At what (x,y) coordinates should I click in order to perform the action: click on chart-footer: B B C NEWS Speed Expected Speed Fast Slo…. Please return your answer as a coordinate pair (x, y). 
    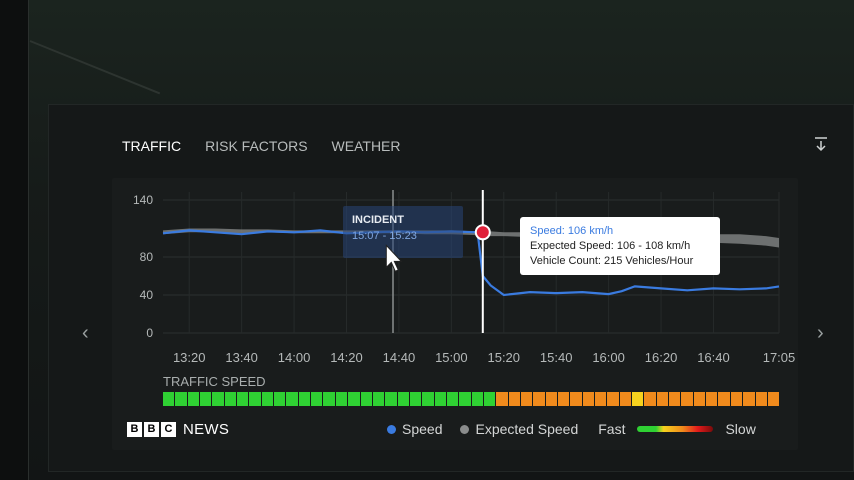
    Looking at the image, I should click on (453, 429).